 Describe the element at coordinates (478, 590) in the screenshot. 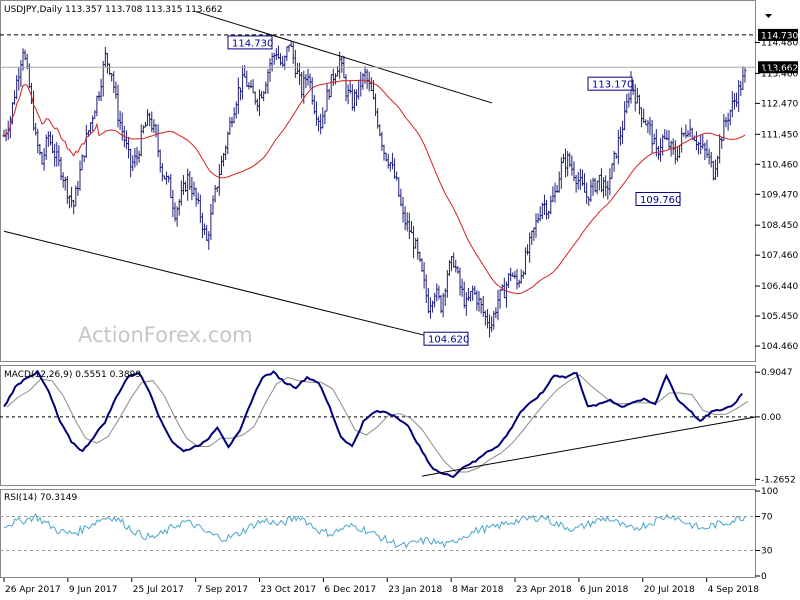

I see `x-tick-label: 8 Mar 2018` at that location.